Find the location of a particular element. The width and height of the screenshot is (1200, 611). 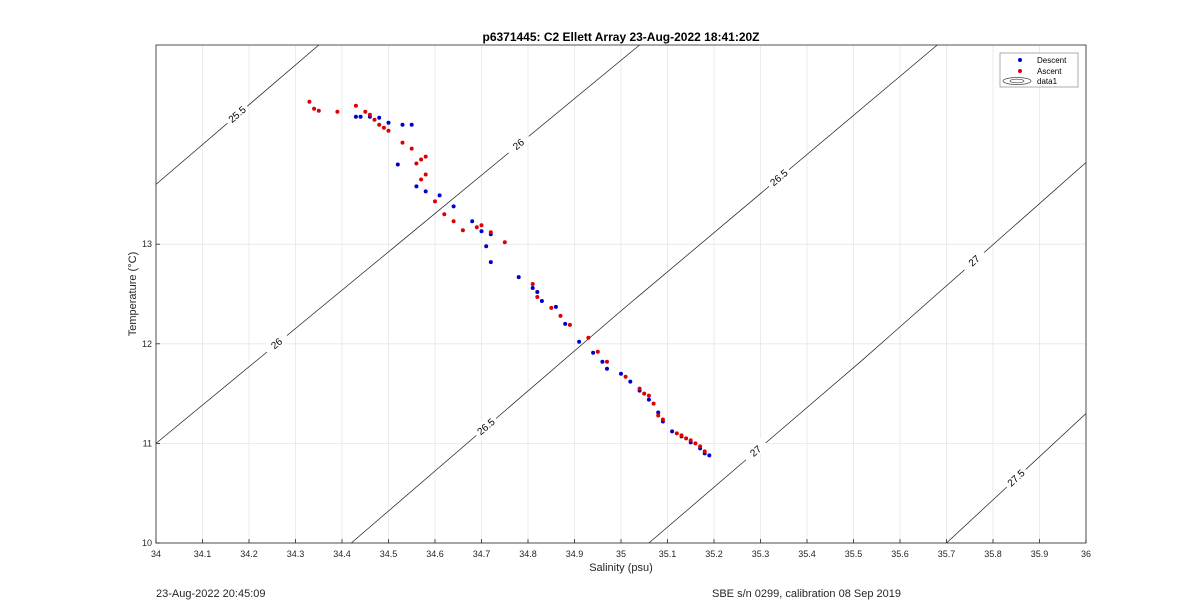

x-tick-label-14: 35.4 is located at coordinates (807, 554).